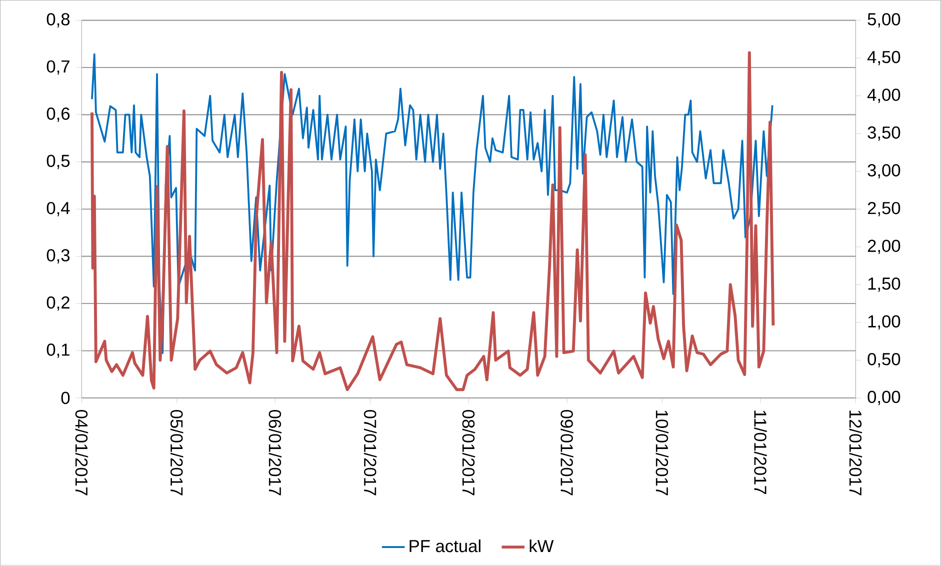  Describe the element at coordinates (883, 96) in the screenshot. I see `y2-tick-label: 4,00` at that location.